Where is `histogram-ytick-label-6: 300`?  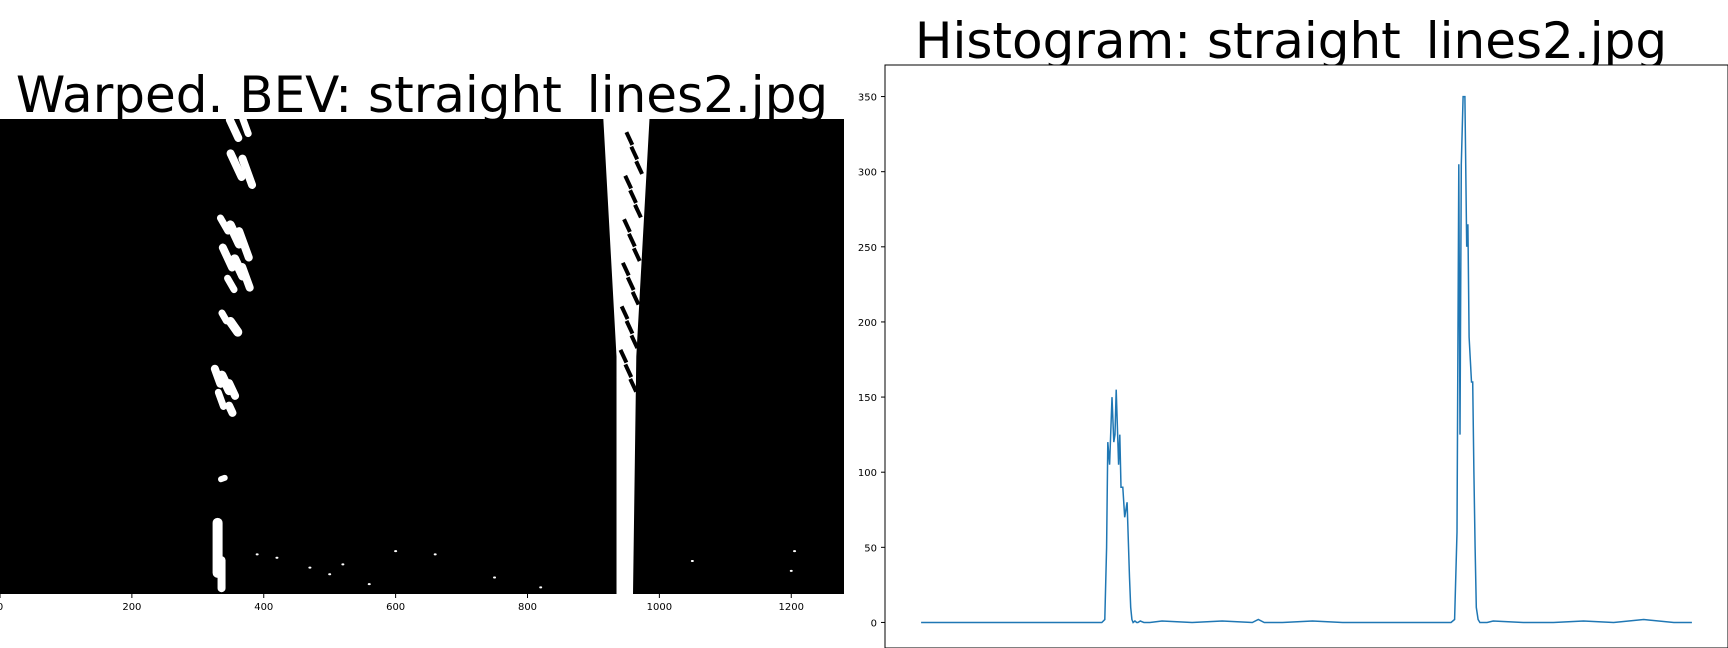
histogram-ytick-label-6: 300 is located at coordinates (867, 173).